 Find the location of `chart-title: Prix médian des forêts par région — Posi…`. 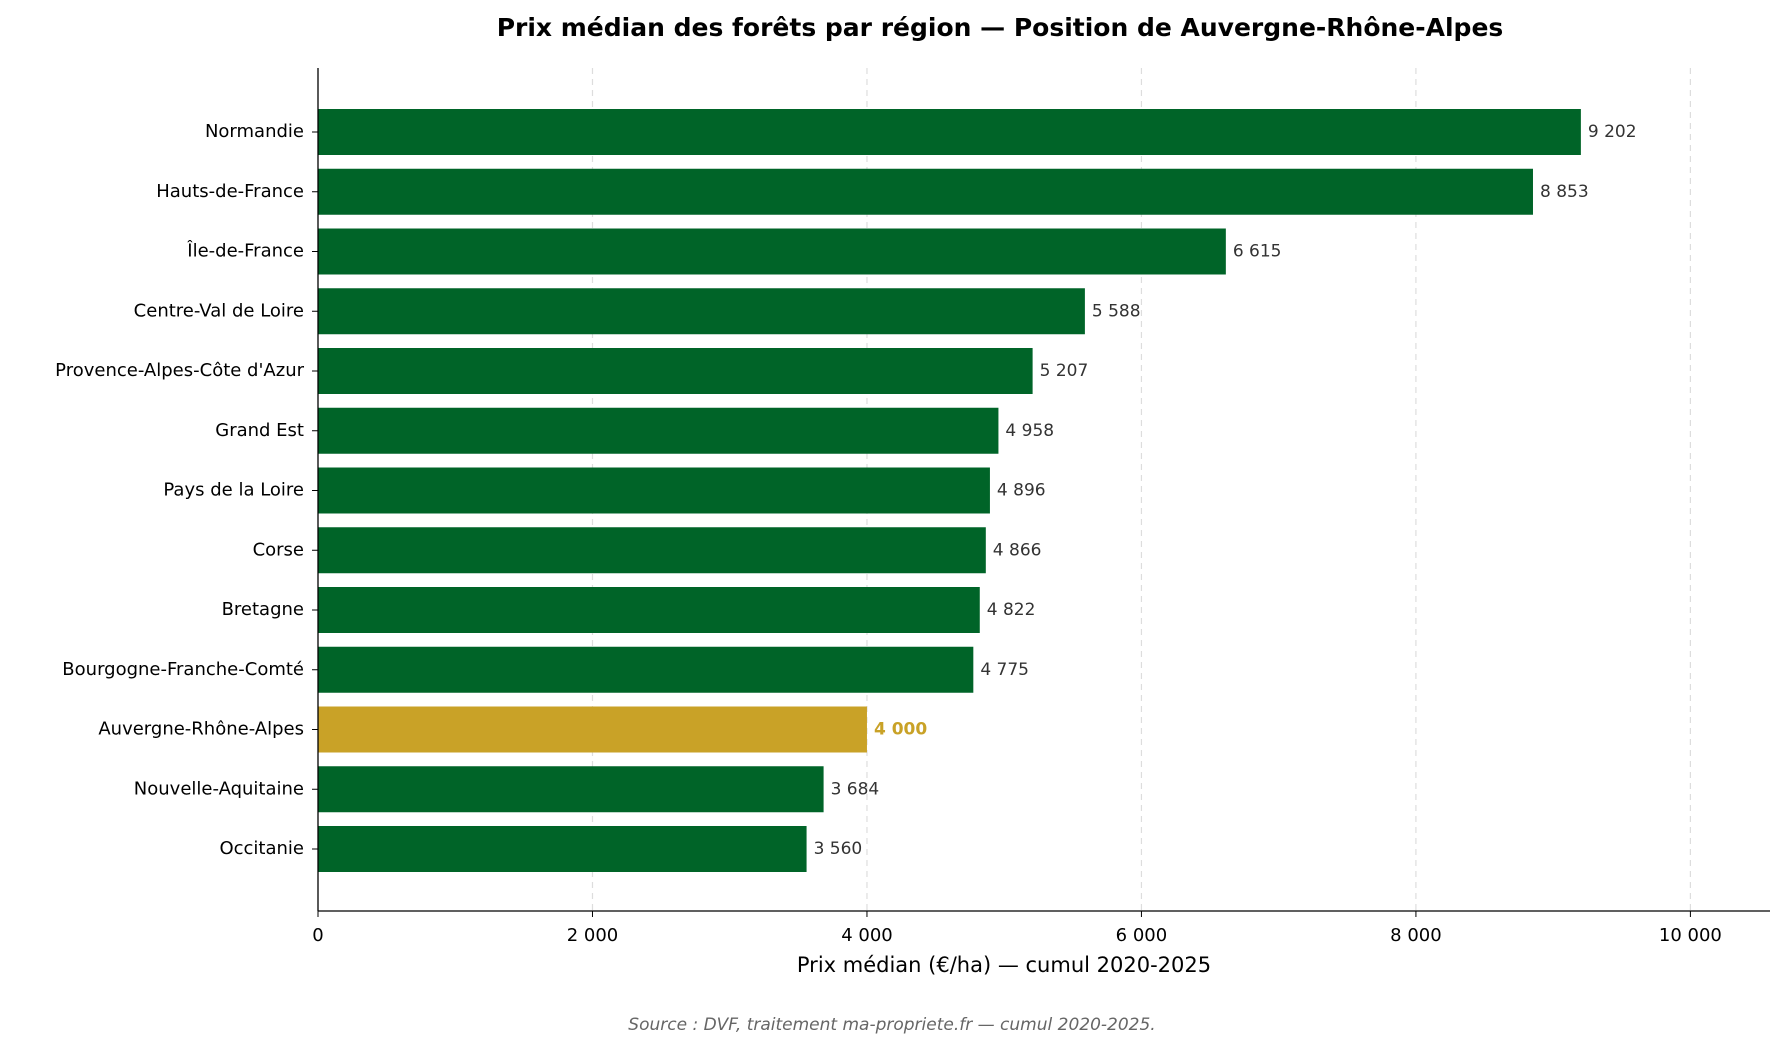

chart-title: Prix médian des forêts par région — Posi… is located at coordinates (1000, 27).